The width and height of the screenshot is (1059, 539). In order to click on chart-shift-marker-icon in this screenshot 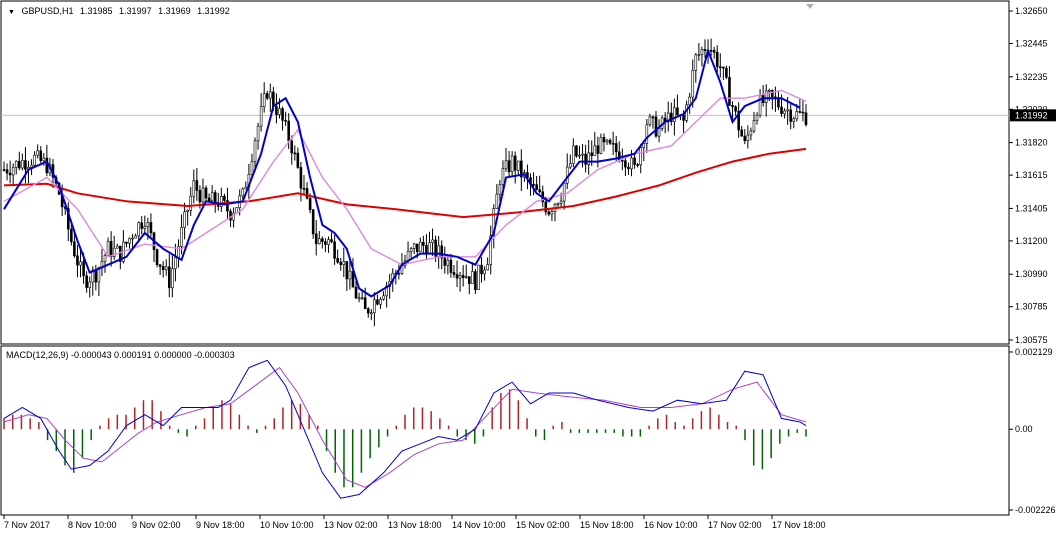, I will do `click(810, 6)`.